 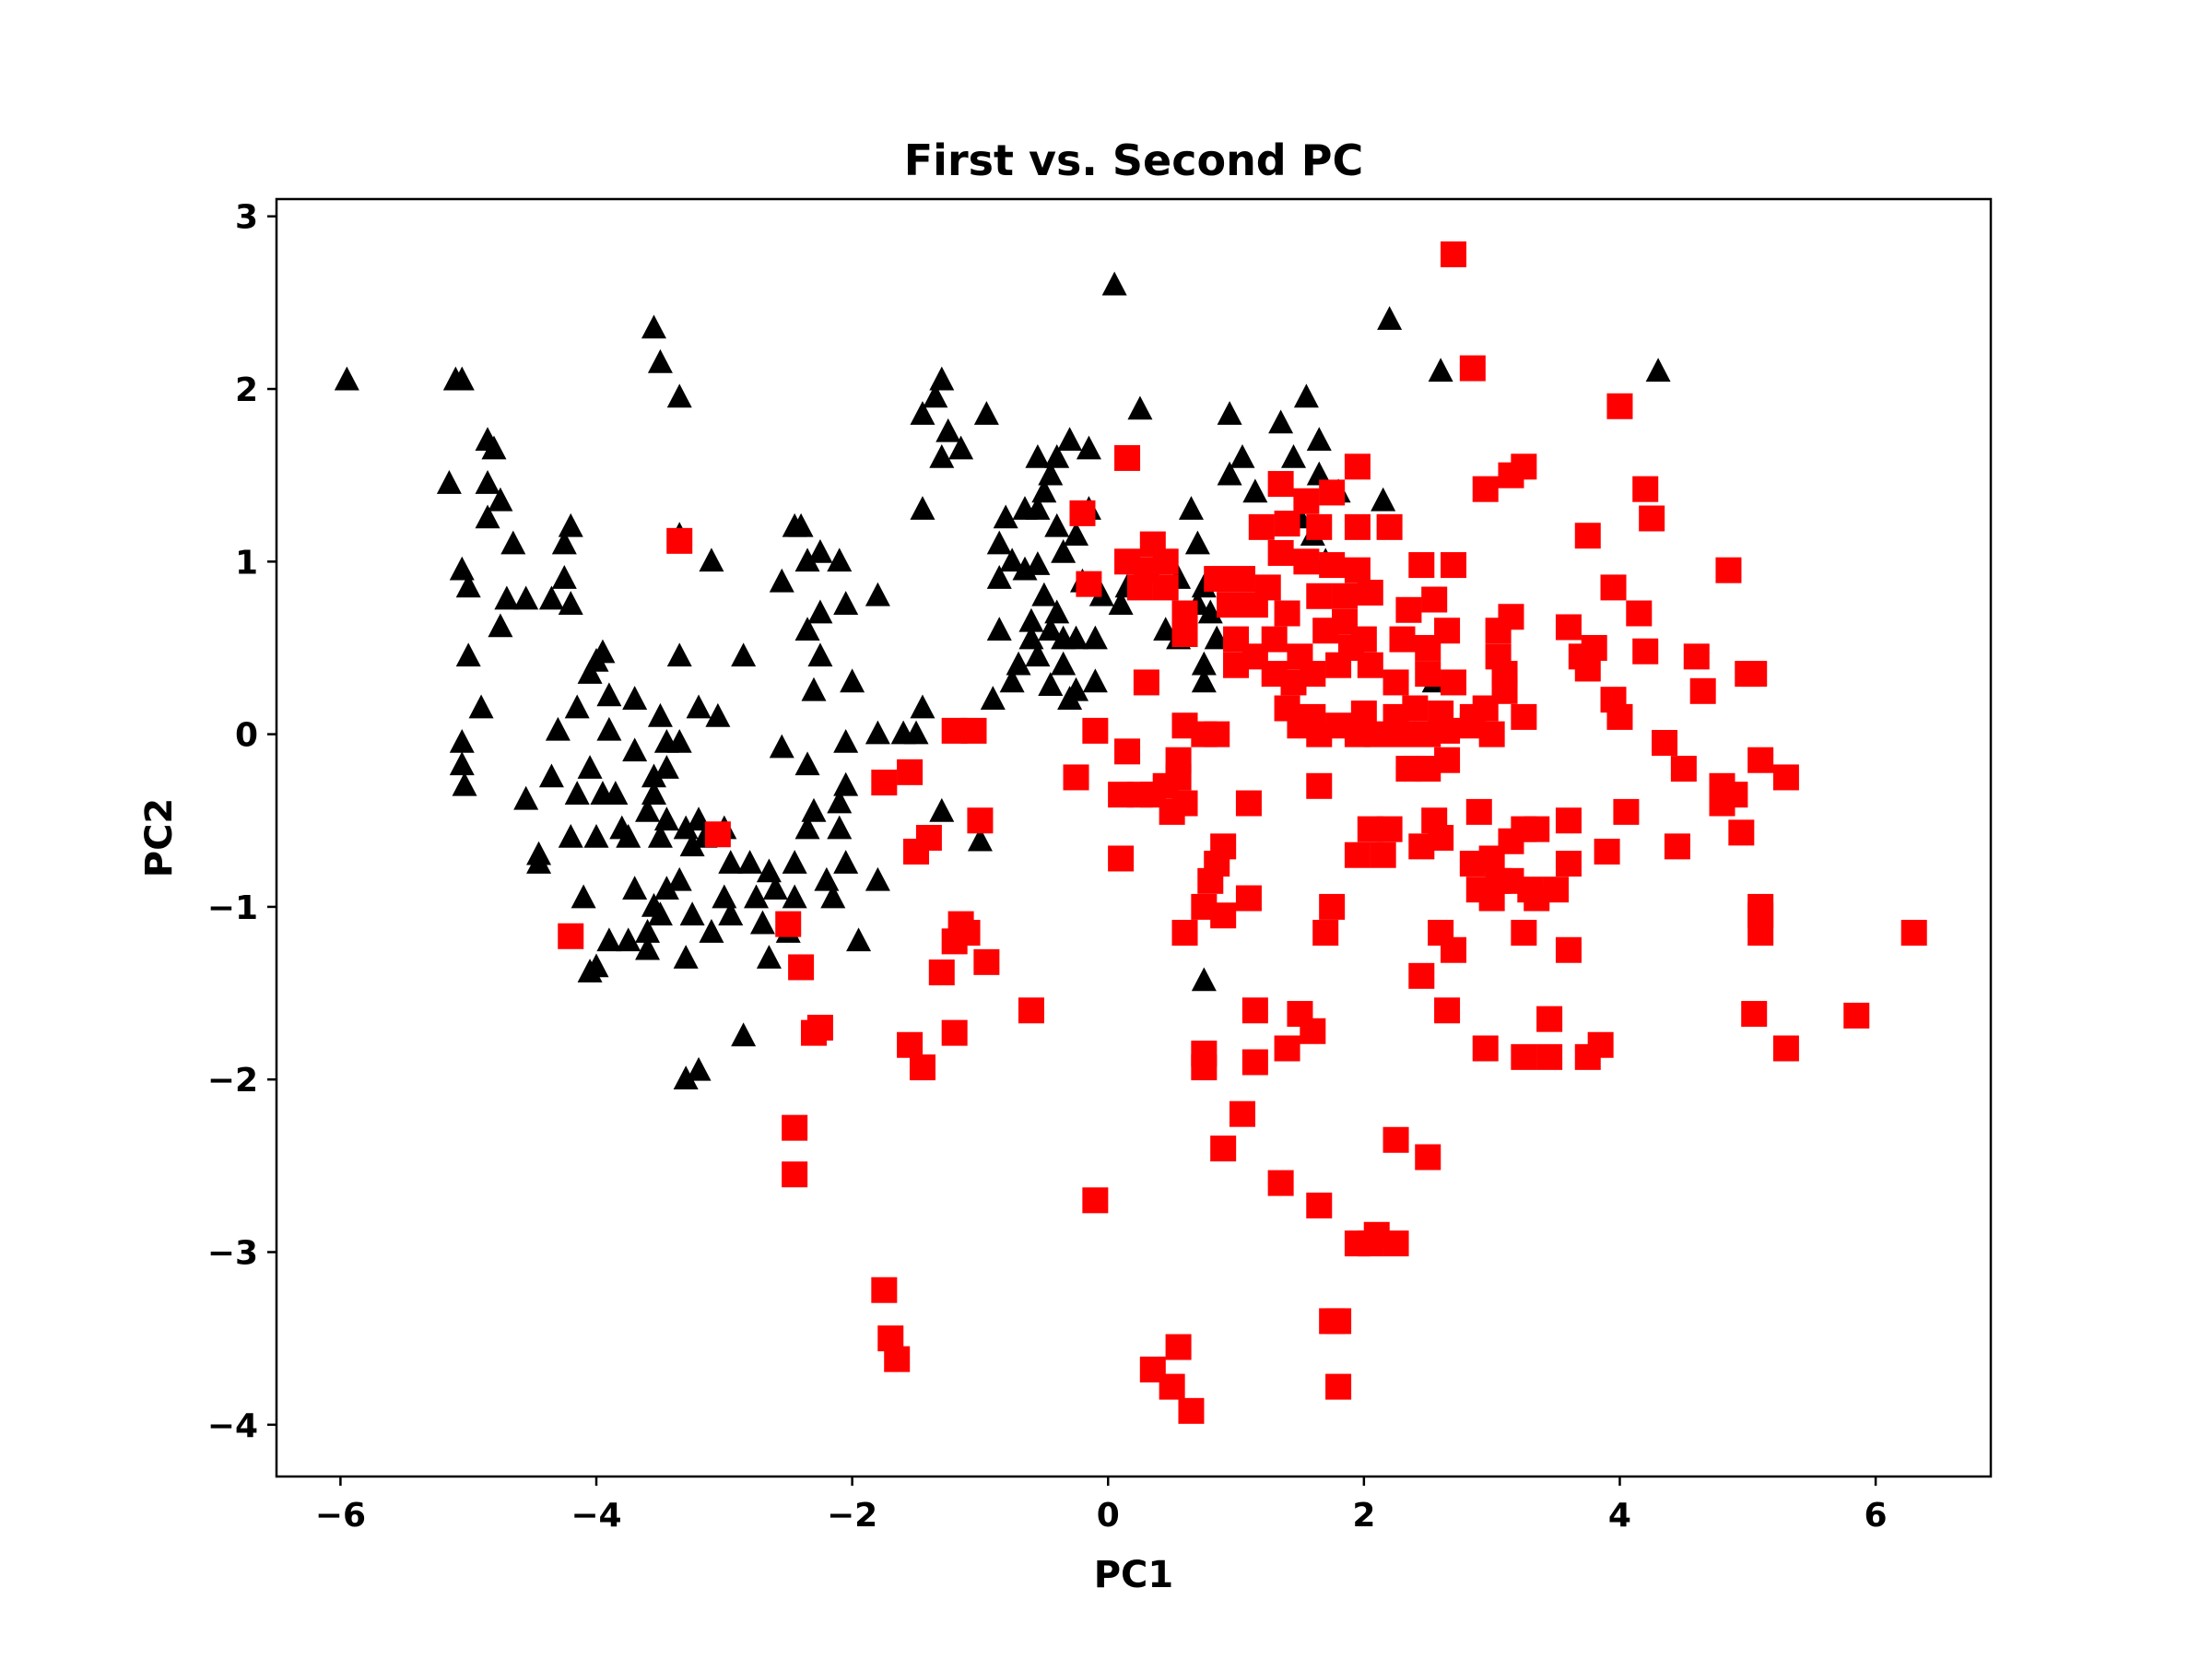 What do you see at coordinates (1108, 1516) in the screenshot?
I see `x-tick-label: 0` at bounding box center [1108, 1516].